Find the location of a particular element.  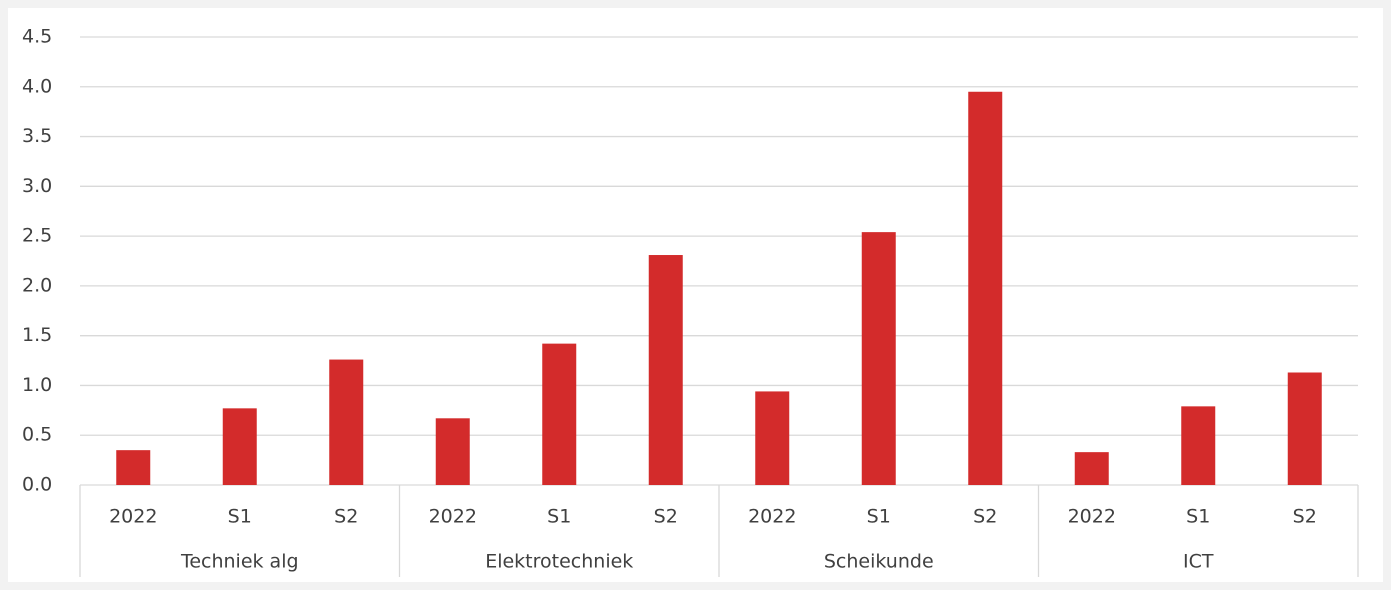

group-label: ICT is located at coordinates (1198, 562).